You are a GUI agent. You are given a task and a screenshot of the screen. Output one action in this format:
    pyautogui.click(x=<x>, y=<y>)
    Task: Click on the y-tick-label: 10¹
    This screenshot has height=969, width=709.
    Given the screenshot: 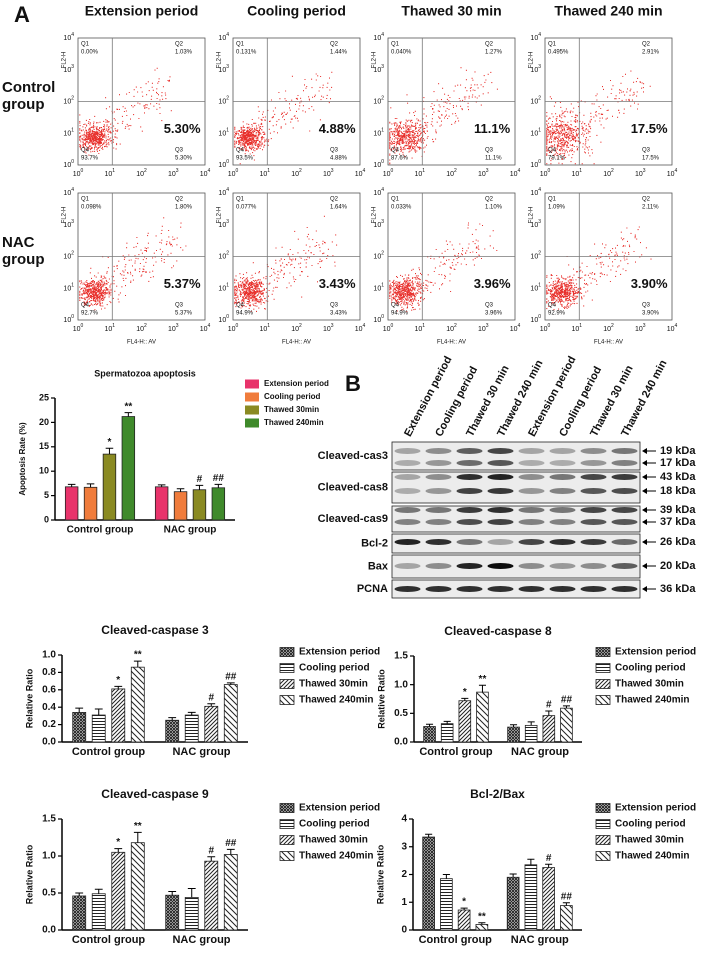 What is the action you would take?
    pyautogui.click(x=378, y=133)
    